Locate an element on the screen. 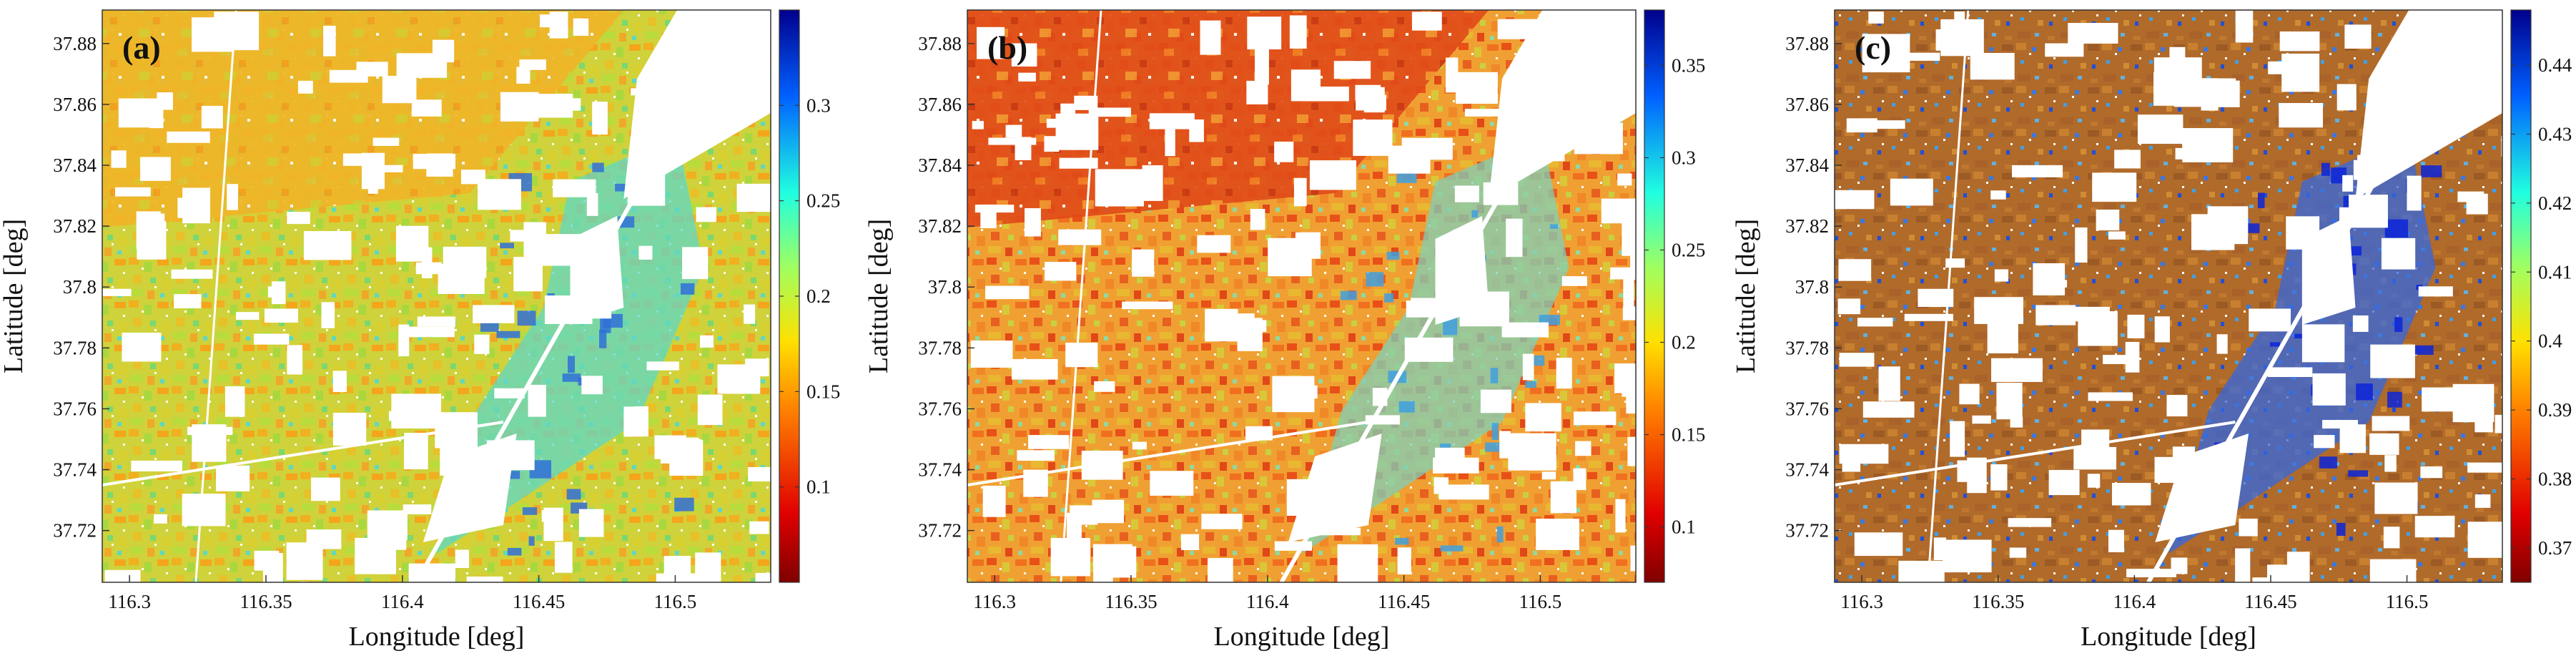  colorbar-tick-label: 0.42 is located at coordinates (2555, 203).